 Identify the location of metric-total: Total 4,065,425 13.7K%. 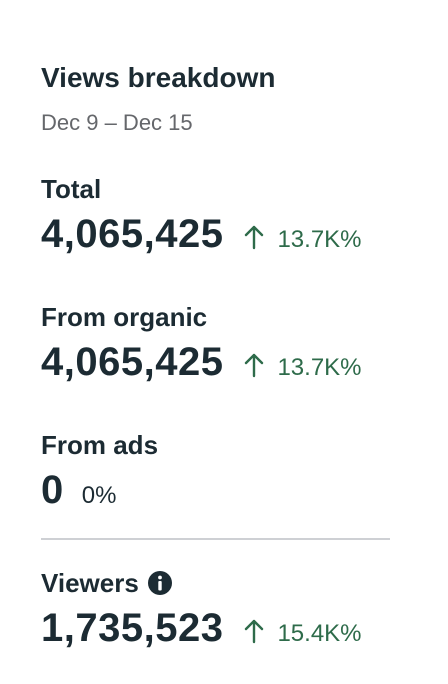
(201, 215).